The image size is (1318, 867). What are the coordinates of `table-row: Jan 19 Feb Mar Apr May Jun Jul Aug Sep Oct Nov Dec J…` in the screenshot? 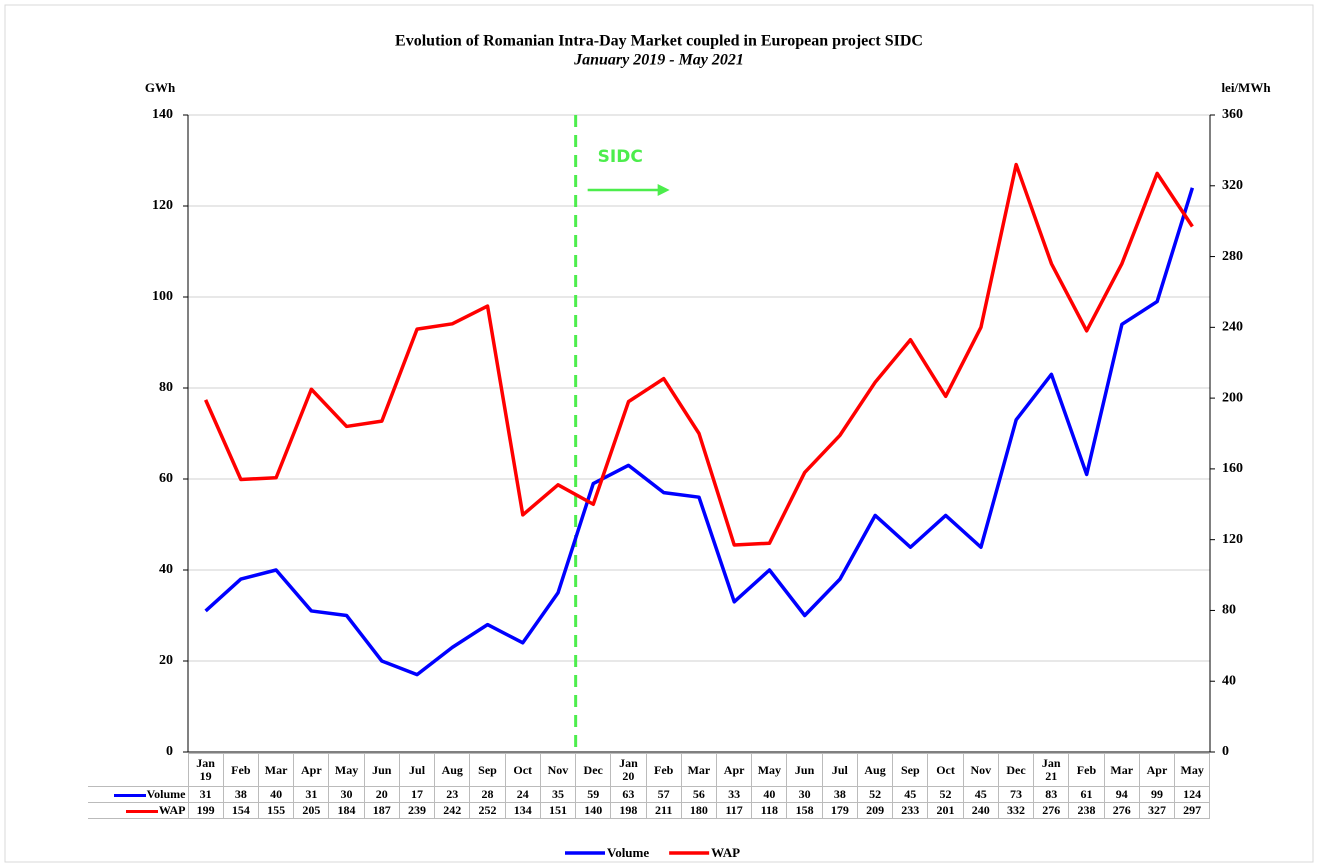 It's located at (649, 770).